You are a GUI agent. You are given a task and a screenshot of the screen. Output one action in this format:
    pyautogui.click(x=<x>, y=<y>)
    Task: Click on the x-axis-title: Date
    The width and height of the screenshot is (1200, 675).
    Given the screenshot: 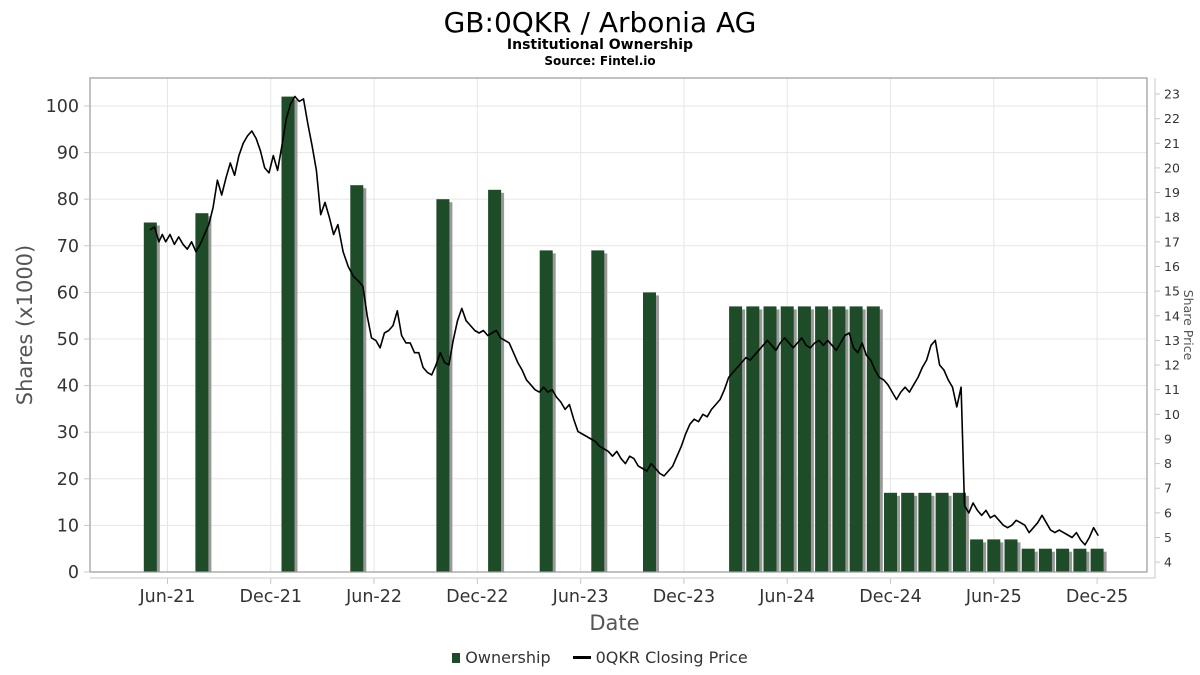 What is the action you would take?
    pyautogui.click(x=614, y=623)
    